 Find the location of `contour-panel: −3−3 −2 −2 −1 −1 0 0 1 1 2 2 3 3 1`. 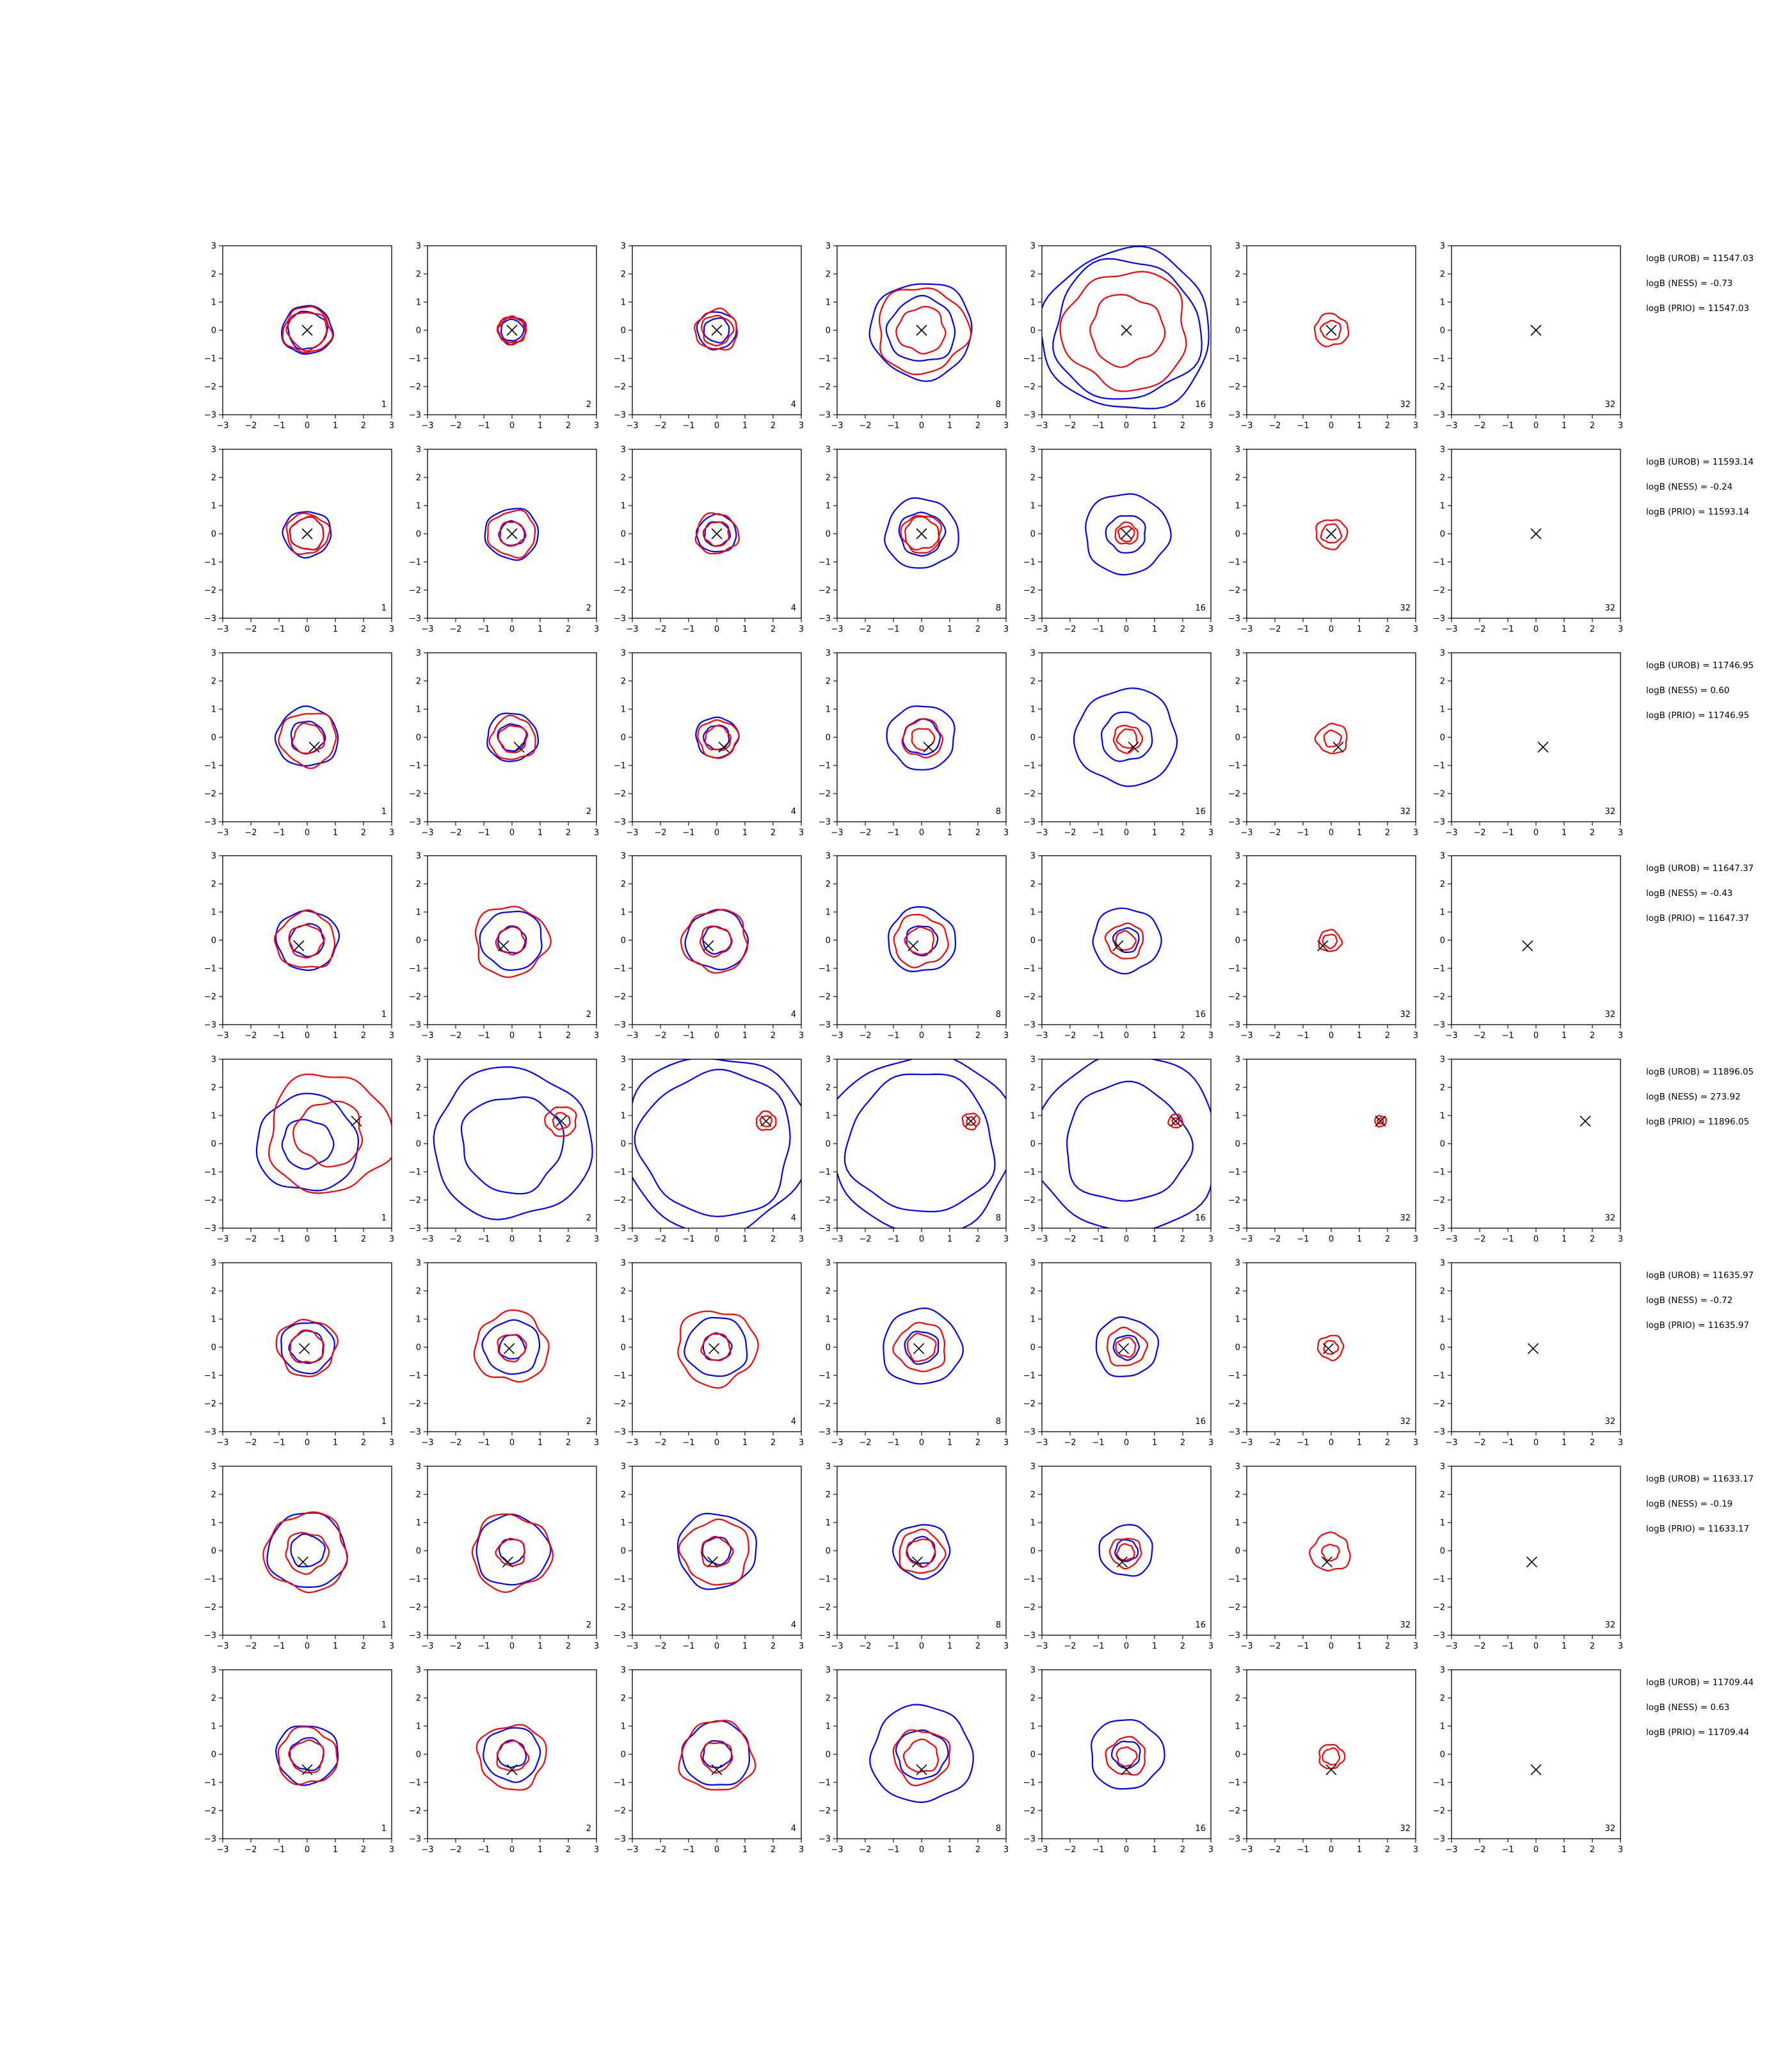

contour-panel: −3−3 −2 −2 −1 −1 0 0 1 1 2 2 3 3 1 is located at coordinates (299, 1760).